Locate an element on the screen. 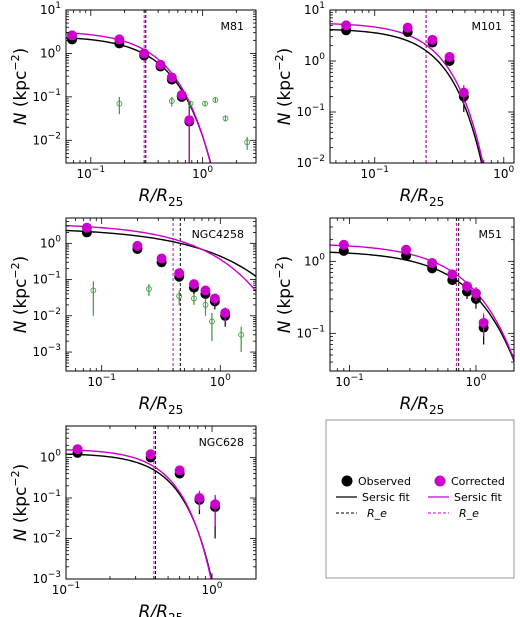 This screenshot has height=617, width=520. legend-frame is located at coordinates (420, 499).